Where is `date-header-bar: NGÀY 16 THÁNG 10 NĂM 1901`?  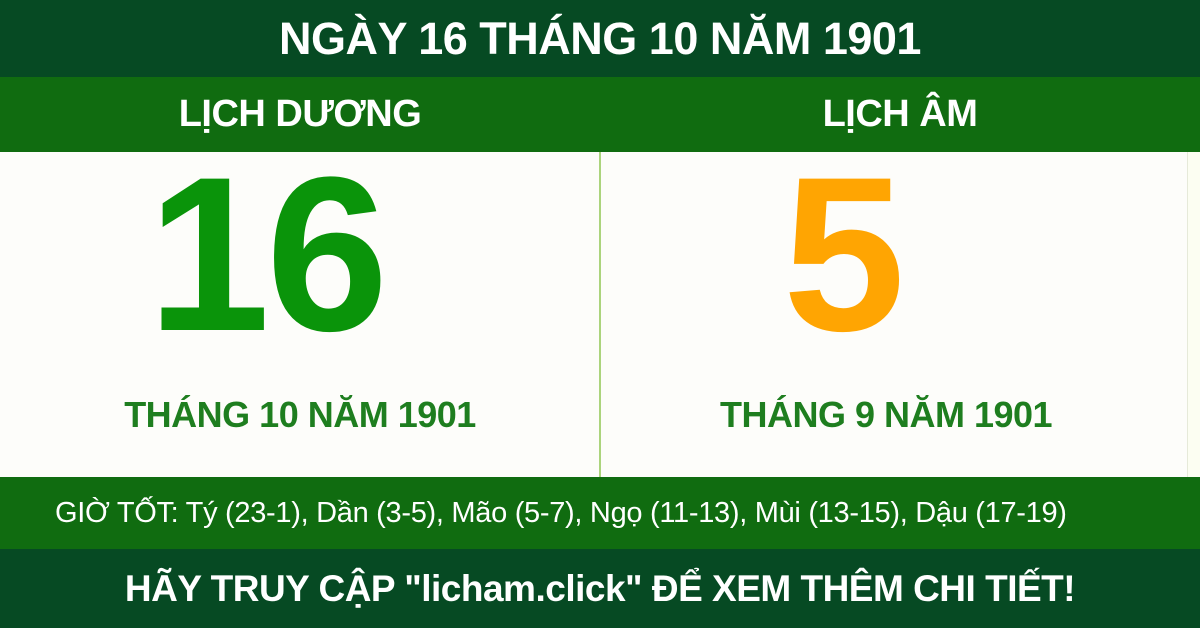
date-header-bar: NGÀY 16 THÁNG 10 NĂM 1901 is located at coordinates (600, 38).